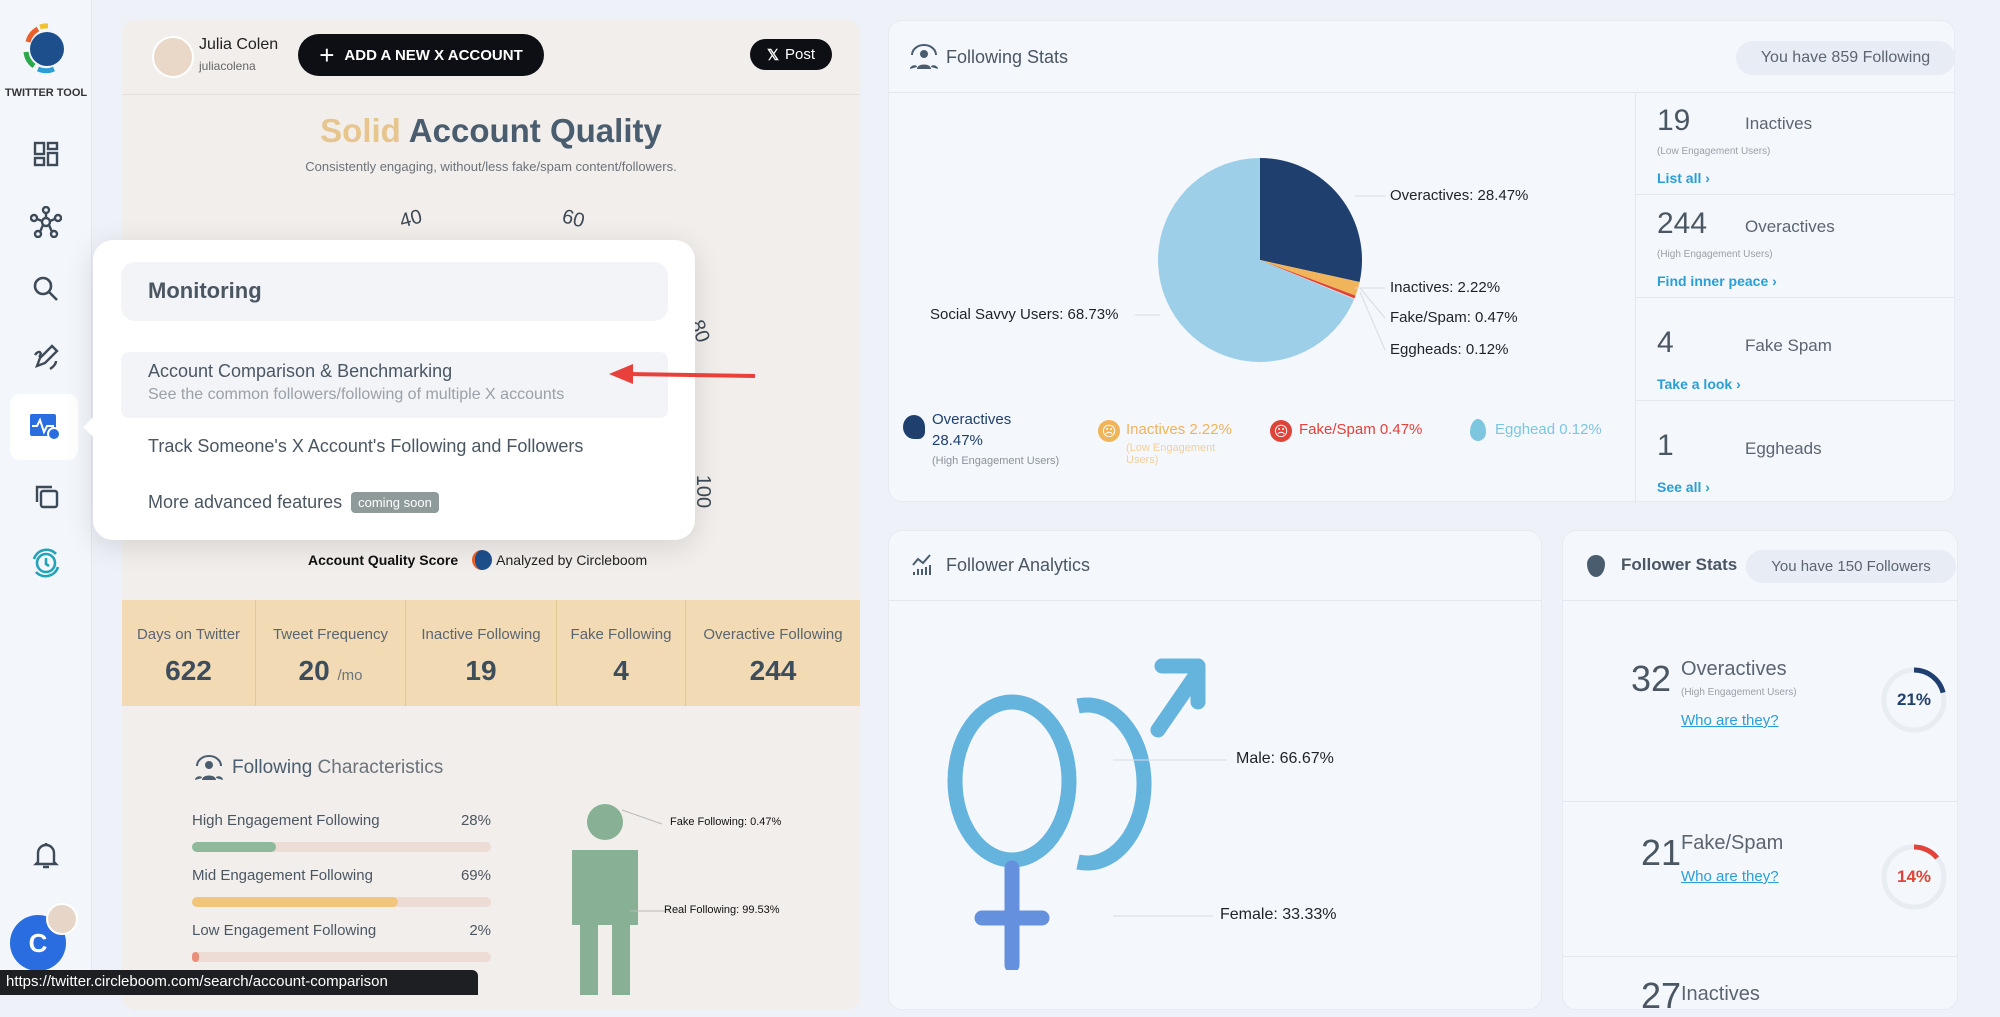  Describe the element at coordinates (1679, 564) in the screenshot. I see `follower-stats-title: Follower Stats` at that location.